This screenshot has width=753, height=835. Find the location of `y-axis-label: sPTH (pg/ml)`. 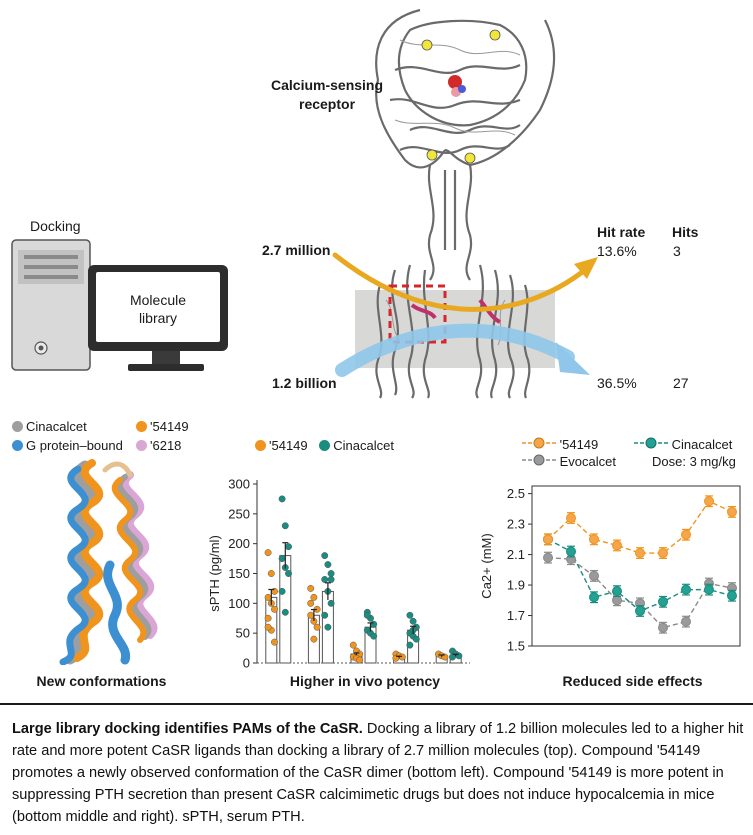

y-axis-label: sPTH (pg/ml) is located at coordinates (214, 573).